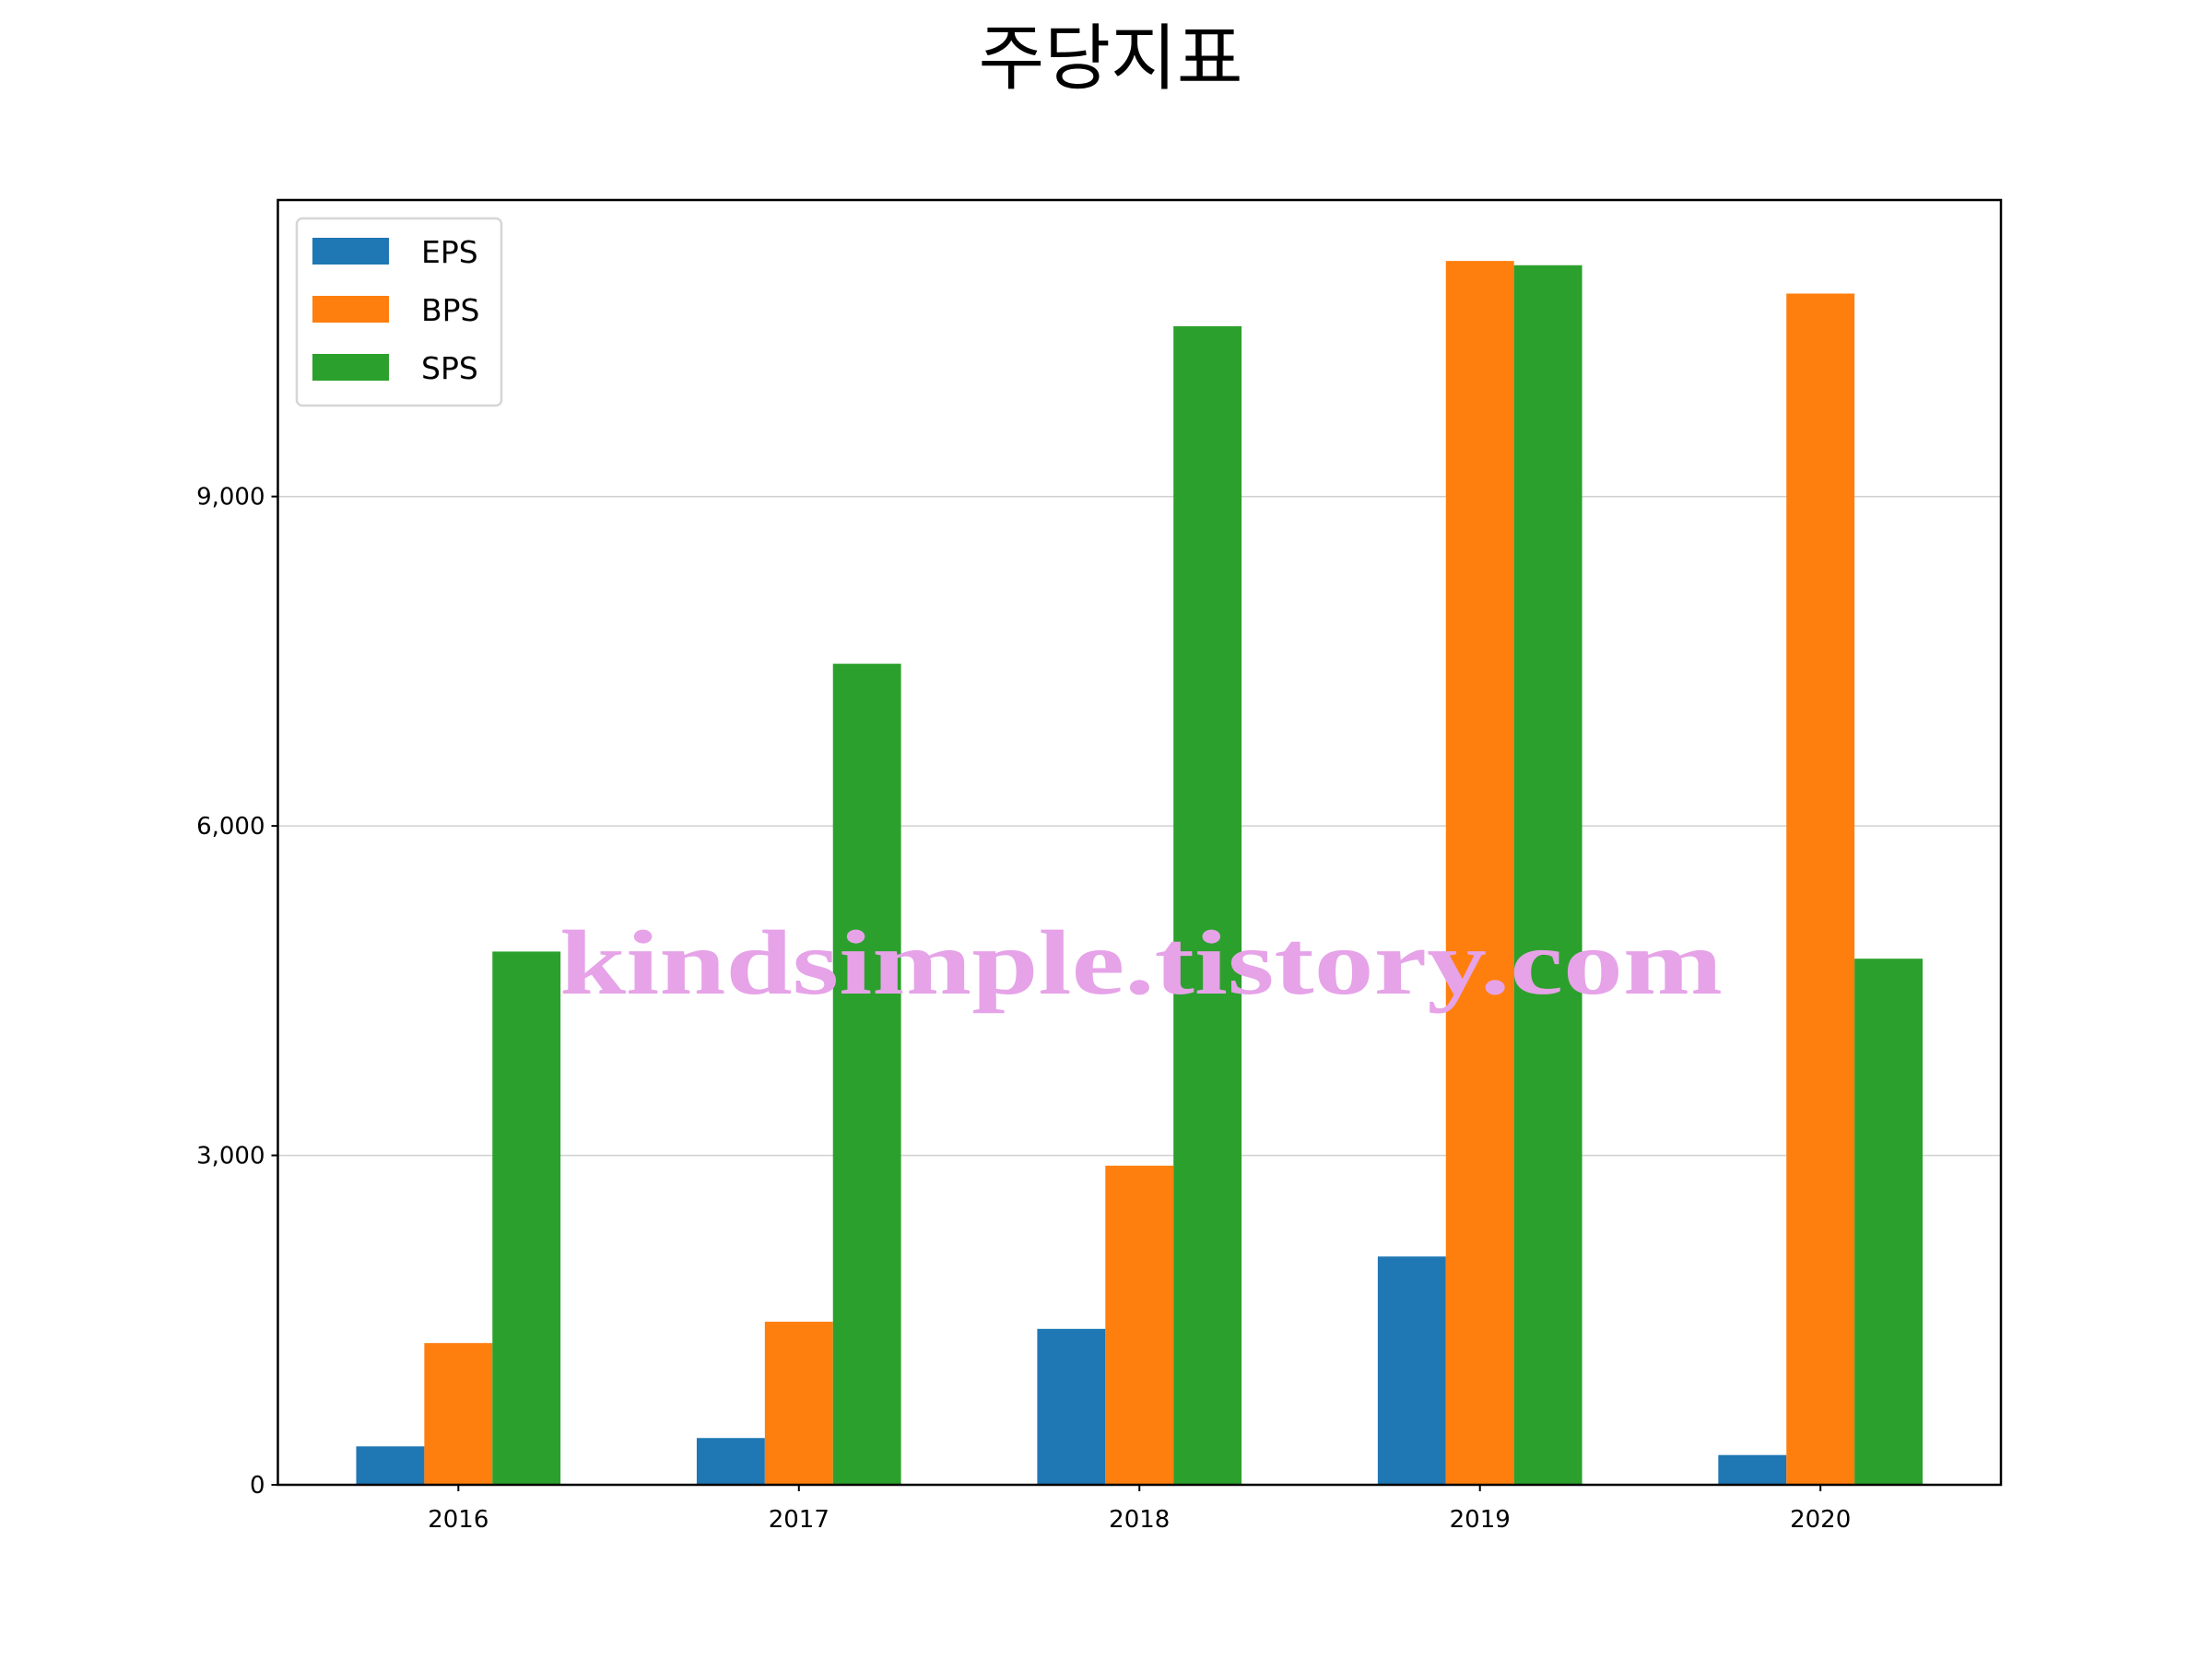 This screenshot has width=2212, height=1659. What do you see at coordinates (458, 1520) in the screenshot?
I see `x-tick-label: 2016` at bounding box center [458, 1520].